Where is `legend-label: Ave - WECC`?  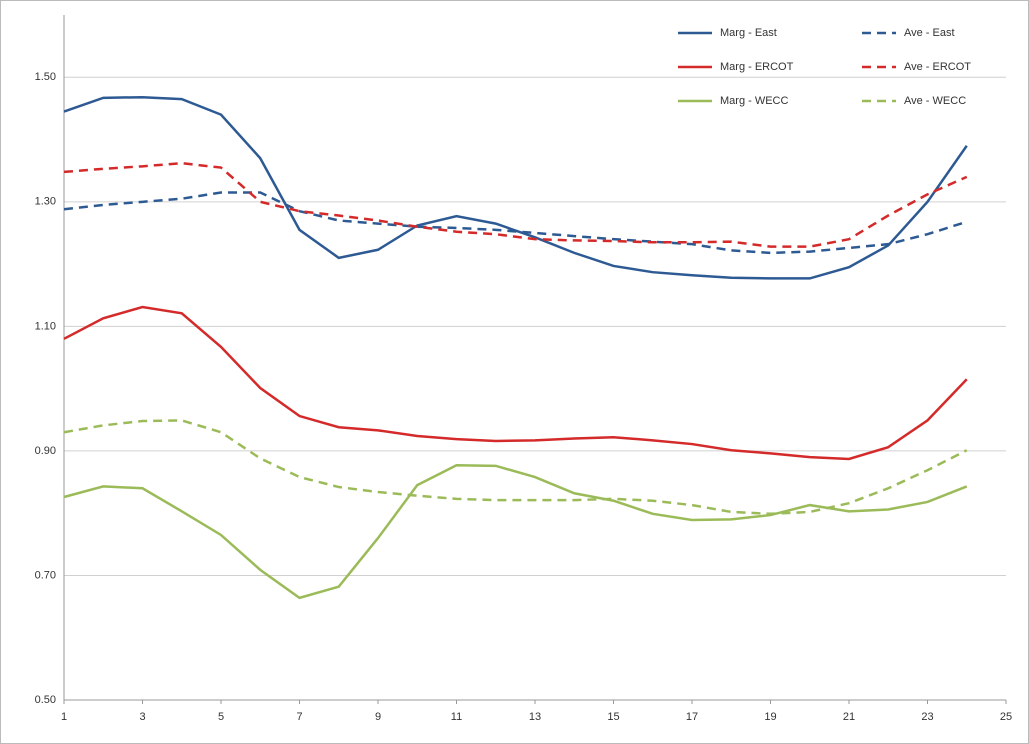 legend-label: Ave - WECC is located at coordinates (935, 101).